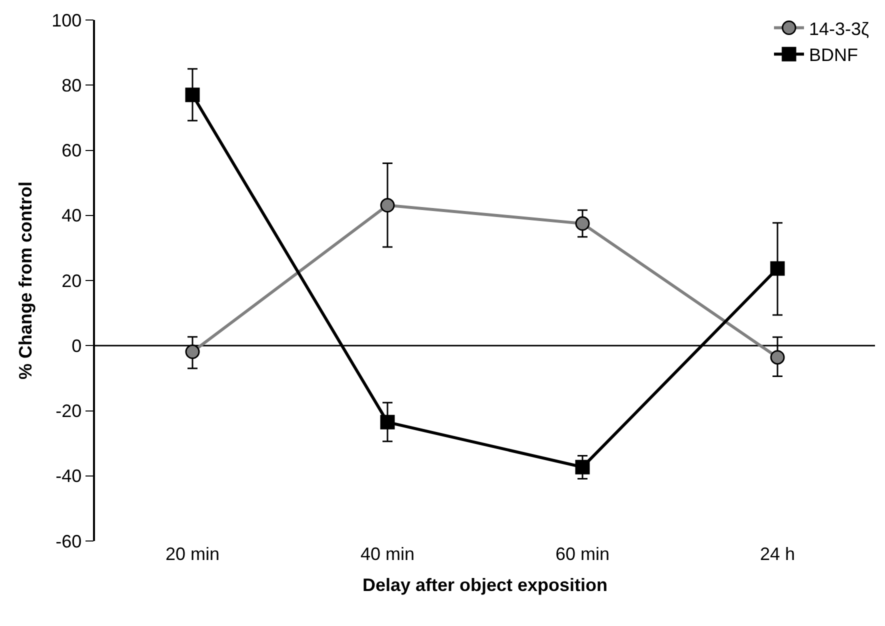 The image size is (885, 626). Describe the element at coordinates (77, 346) in the screenshot. I see `y-tick-label: 0` at that location.